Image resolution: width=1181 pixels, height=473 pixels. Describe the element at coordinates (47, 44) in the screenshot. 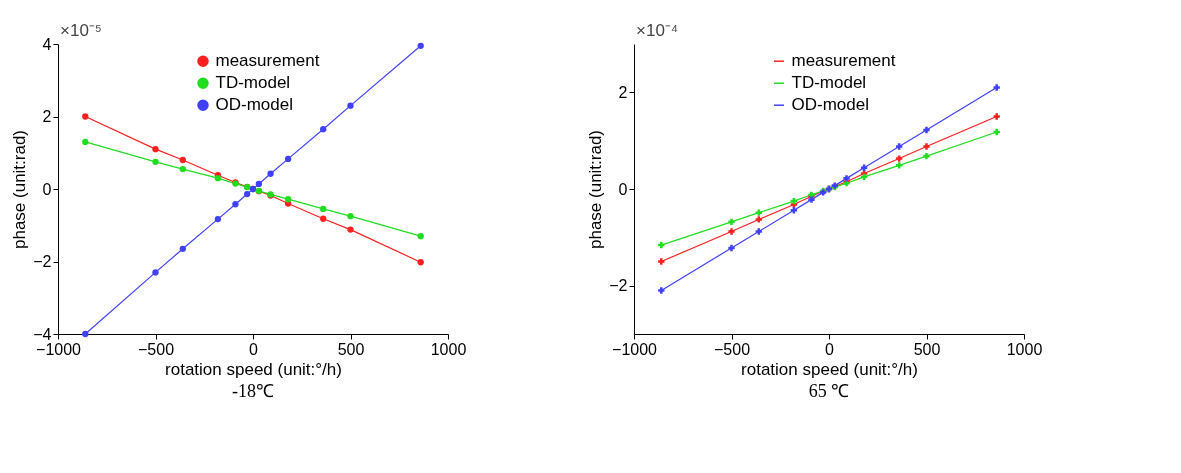

I see `y-tick-label: 4` at that location.